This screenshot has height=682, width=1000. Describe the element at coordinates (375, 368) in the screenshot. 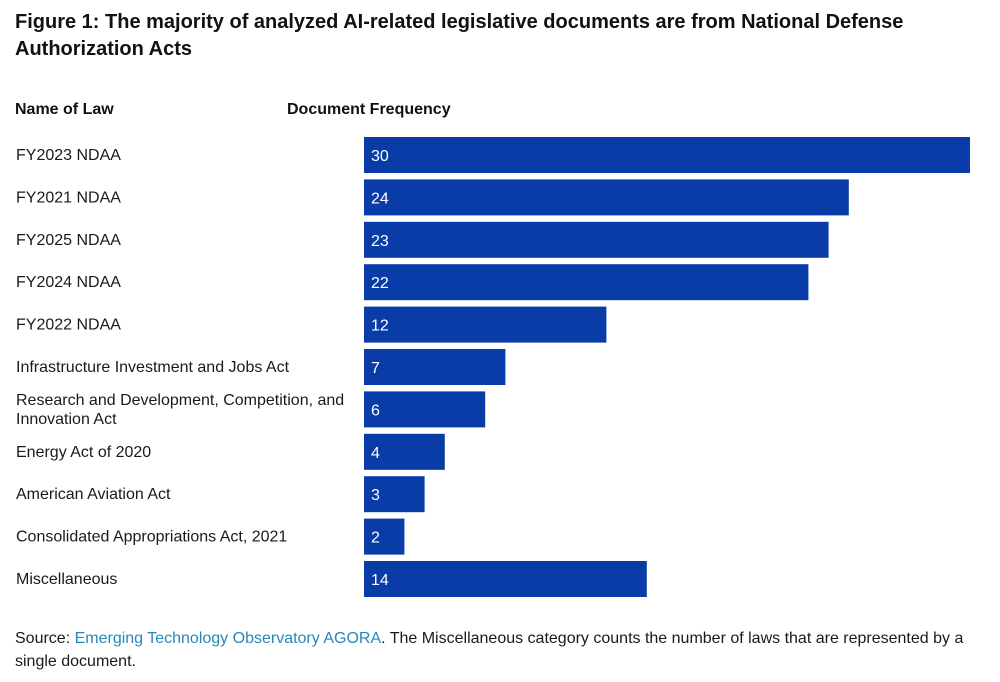

I see `bar-value-label: 7` at that location.